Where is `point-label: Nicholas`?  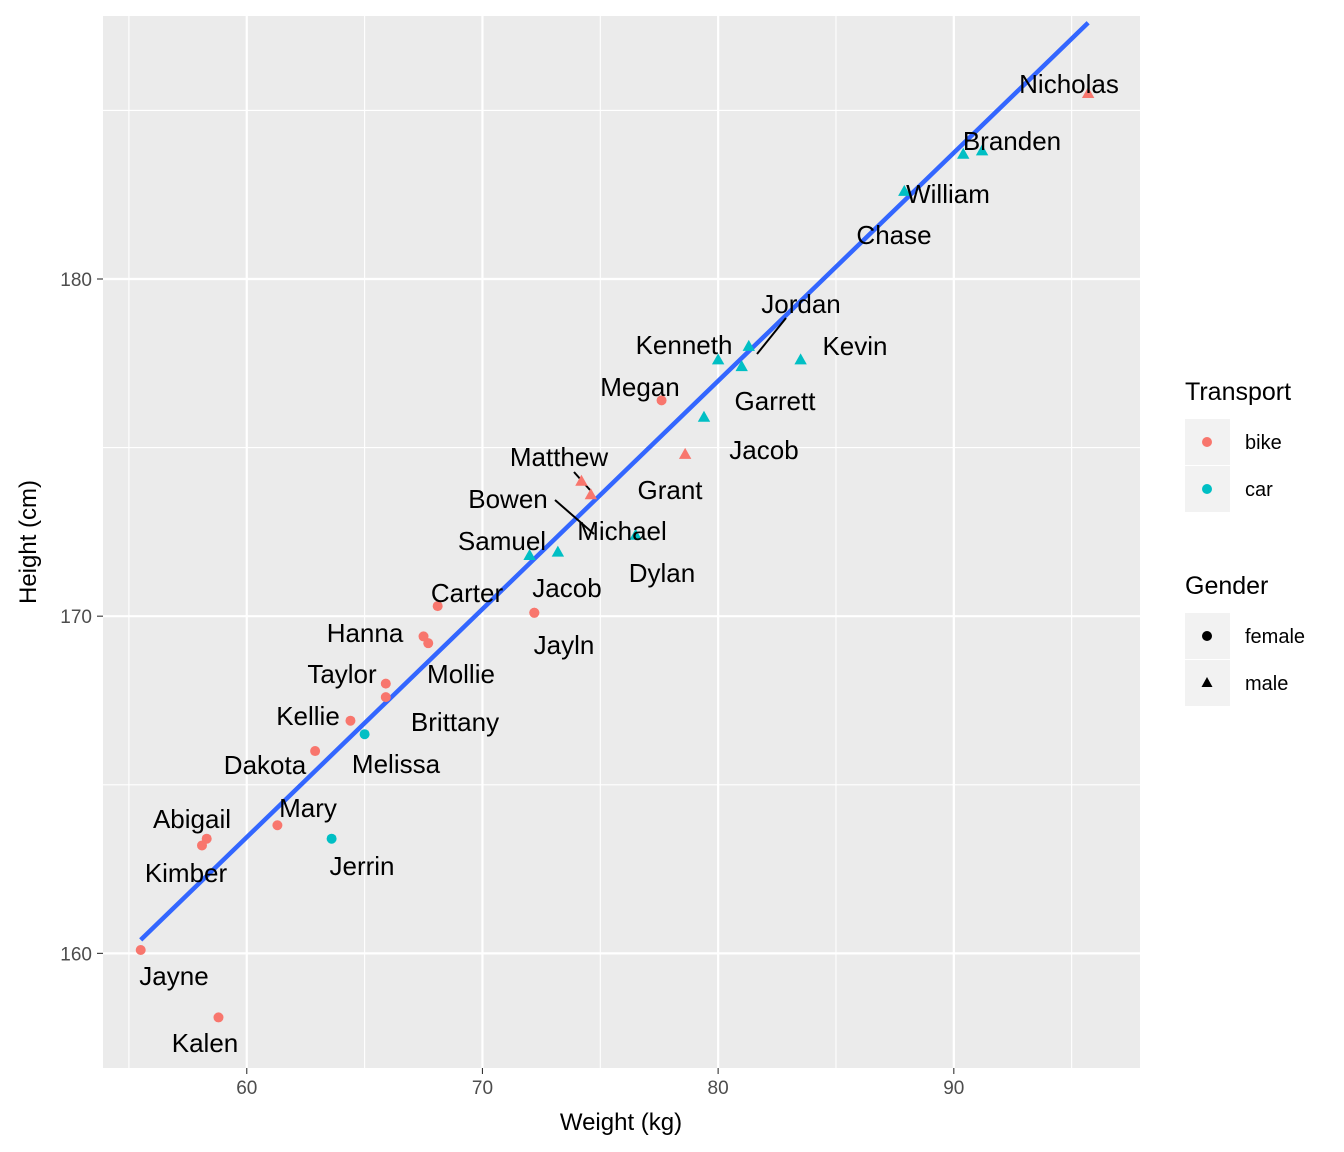
point-label: Nicholas is located at coordinates (1069, 84).